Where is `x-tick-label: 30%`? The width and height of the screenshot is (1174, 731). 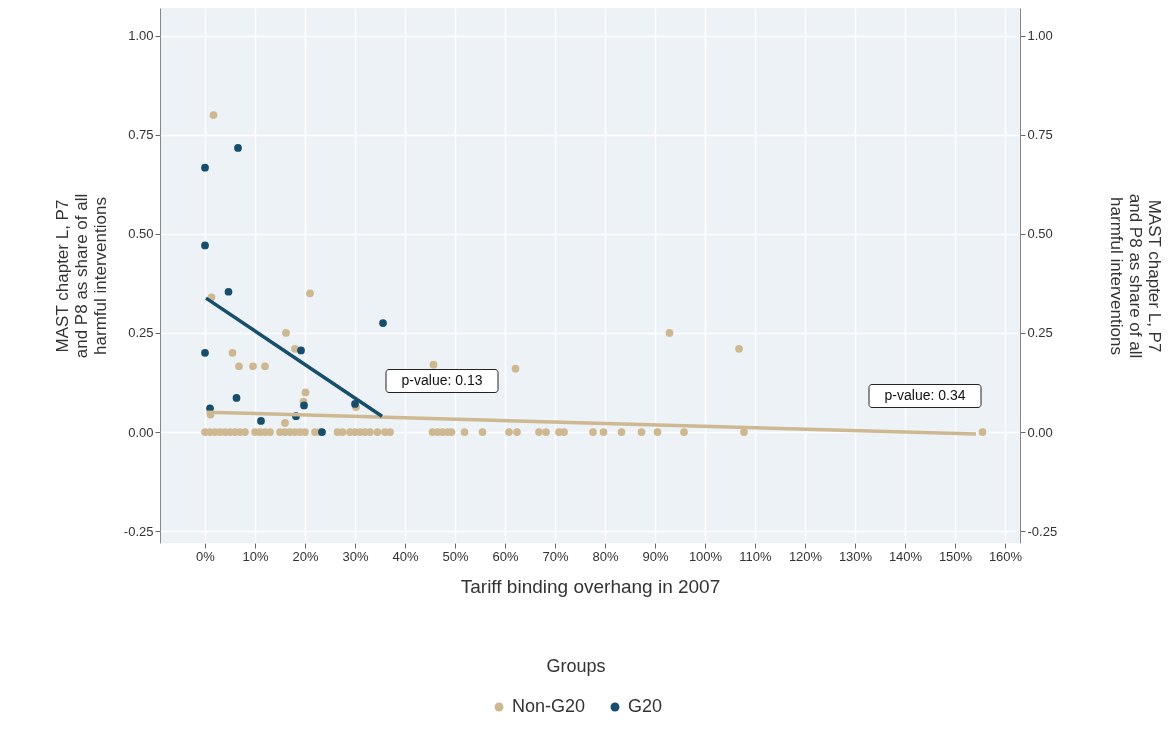
x-tick-label: 30% is located at coordinates (355, 556).